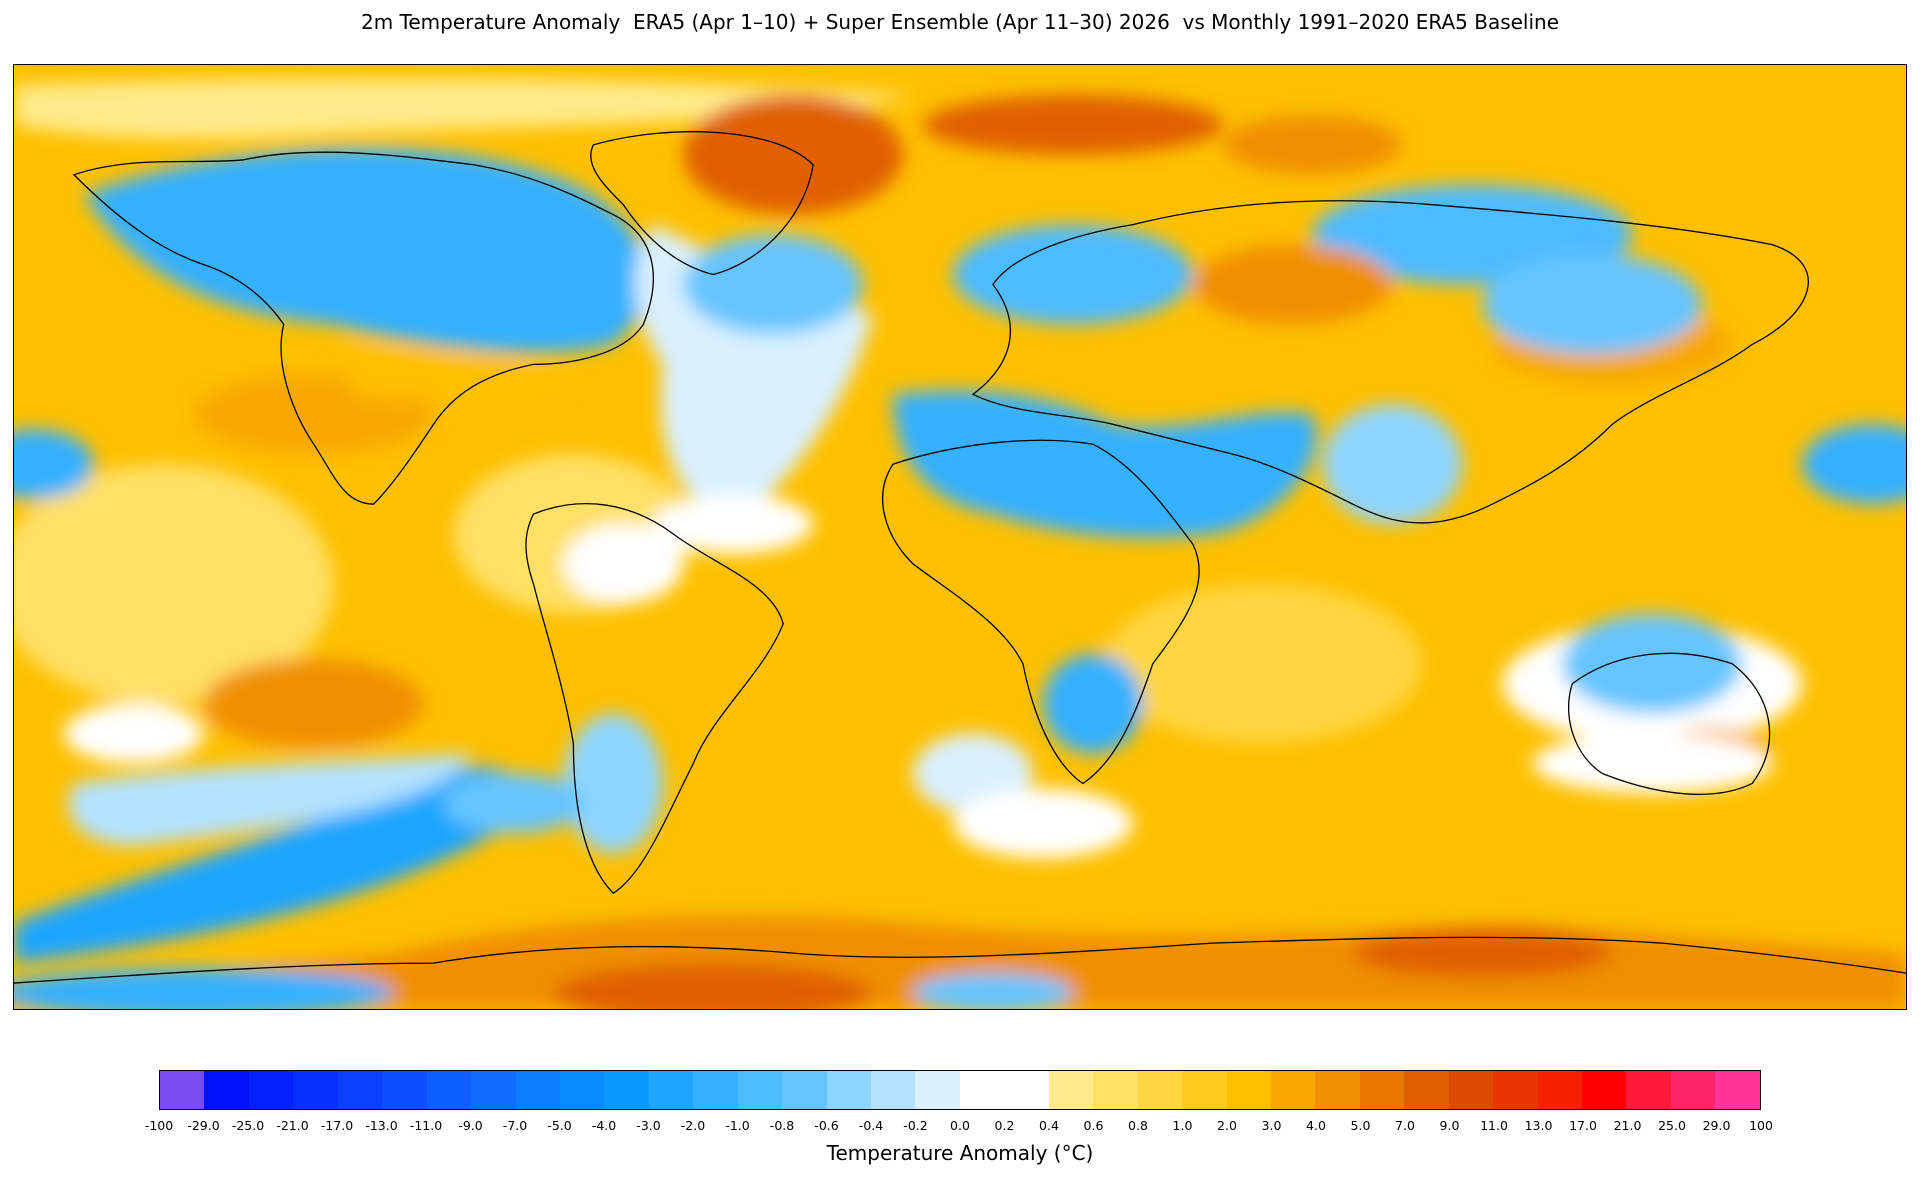 The width and height of the screenshot is (1920, 1177). I want to click on colorbar-tick-label: 0.2, so click(1004, 1125).